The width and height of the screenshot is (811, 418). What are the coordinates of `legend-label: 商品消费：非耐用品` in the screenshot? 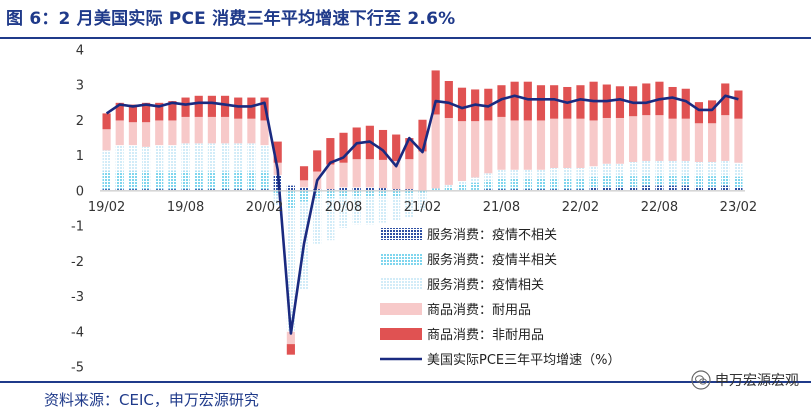 It's located at (485, 335).